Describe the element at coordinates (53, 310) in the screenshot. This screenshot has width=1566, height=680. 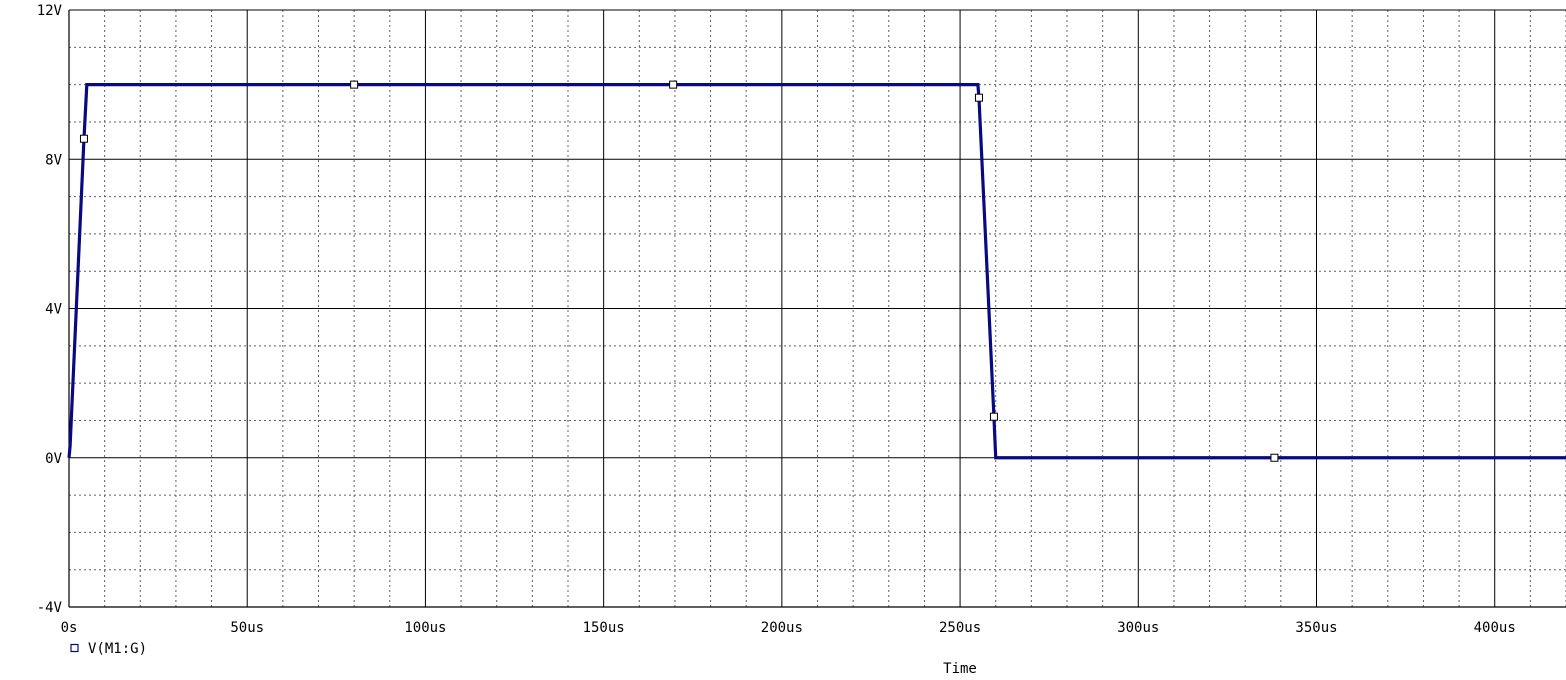
I see `y-tick-label: 4V` at that location.